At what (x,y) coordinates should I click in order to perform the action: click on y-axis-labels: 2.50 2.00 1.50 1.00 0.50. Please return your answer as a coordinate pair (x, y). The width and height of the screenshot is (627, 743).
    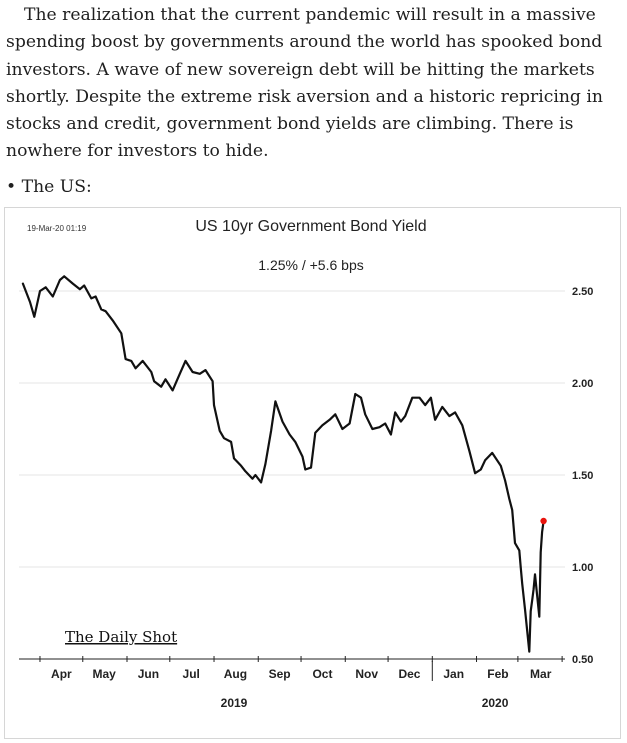
    Looking at the image, I should click on (582, 476).